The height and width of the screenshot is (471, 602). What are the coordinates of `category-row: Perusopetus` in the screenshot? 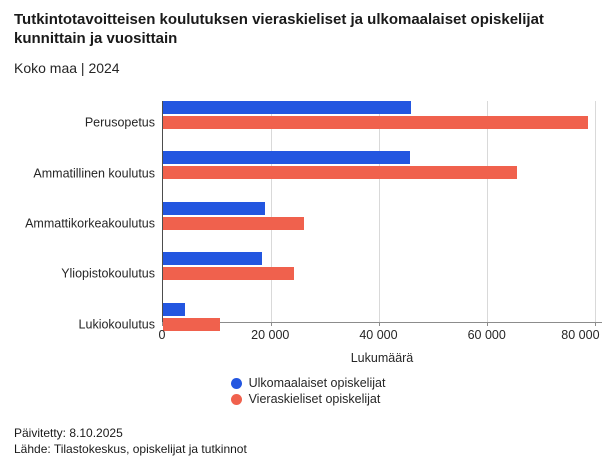 It's located at (343, 123).